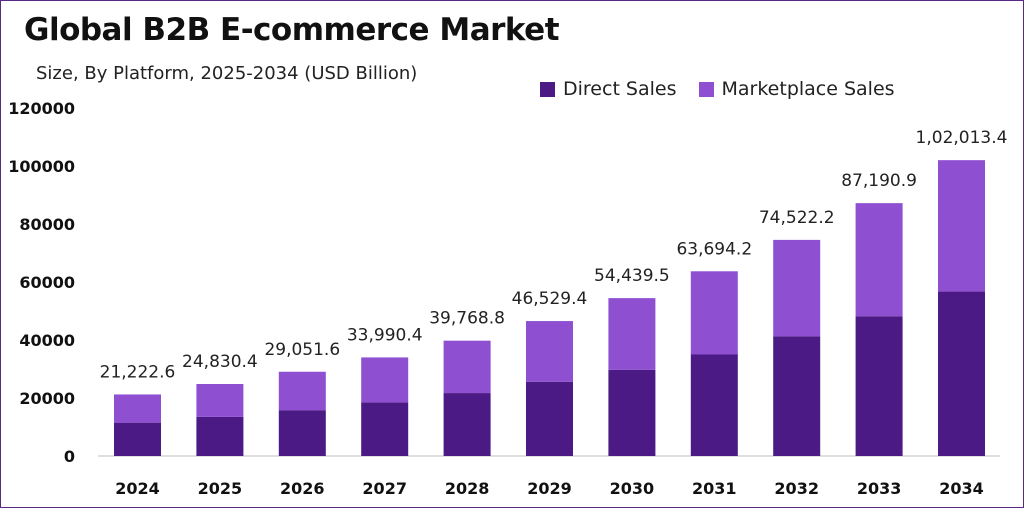 Image resolution: width=1024 pixels, height=508 pixels. Describe the element at coordinates (138, 372) in the screenshot. I see `data-label-total: 21,222.6` at that location.